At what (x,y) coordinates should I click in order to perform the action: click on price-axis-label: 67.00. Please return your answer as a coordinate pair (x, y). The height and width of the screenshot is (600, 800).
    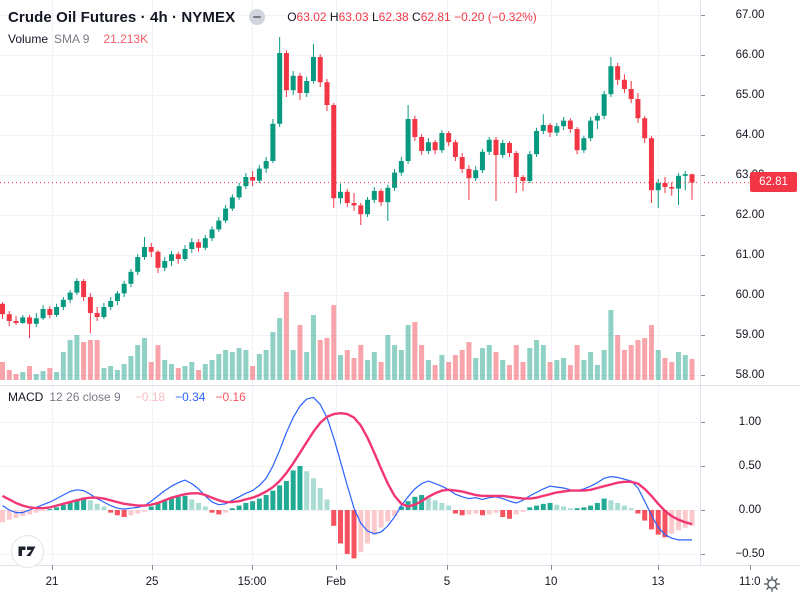
    Looking at the image, I should click on (750, 15).